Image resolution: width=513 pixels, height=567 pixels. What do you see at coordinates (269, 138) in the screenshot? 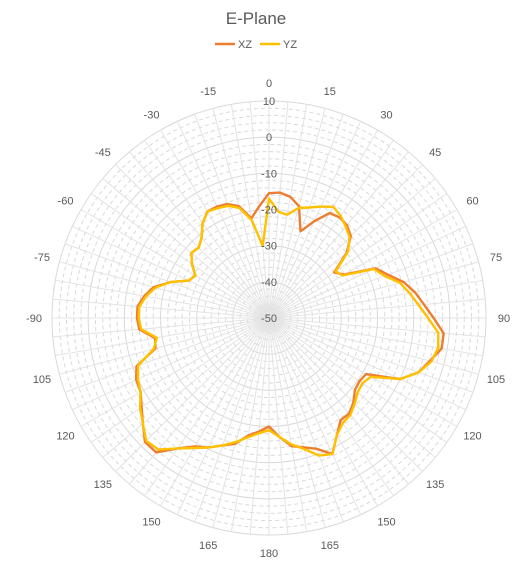
I see `radial-tick-label: 0` at bounding box center [269, 138].